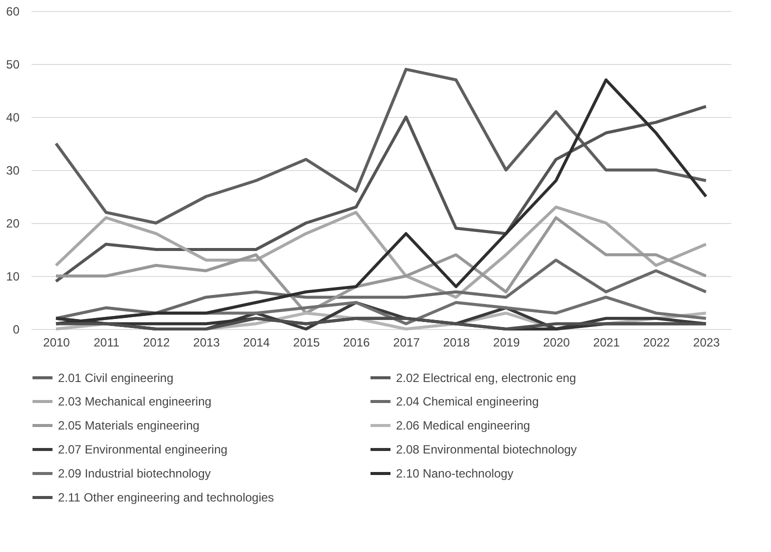 The width and height of the screenshot is (771, 552). I want to click on x-tick-label: 2013, so click(206, 343).